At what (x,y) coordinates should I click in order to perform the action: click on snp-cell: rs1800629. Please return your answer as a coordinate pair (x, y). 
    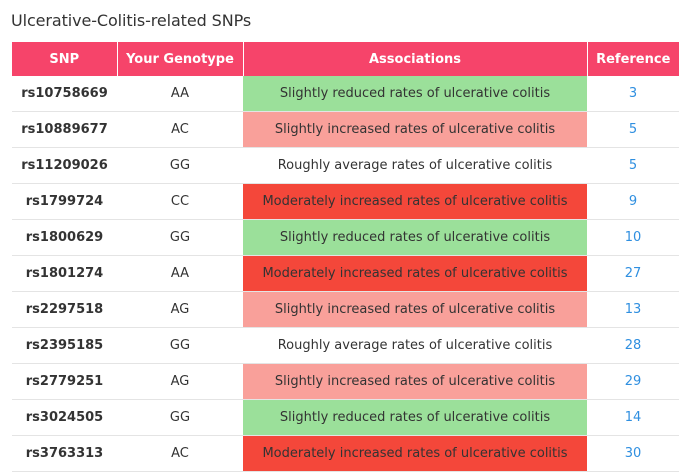
    Looking at the image, I should click on (64, 237).